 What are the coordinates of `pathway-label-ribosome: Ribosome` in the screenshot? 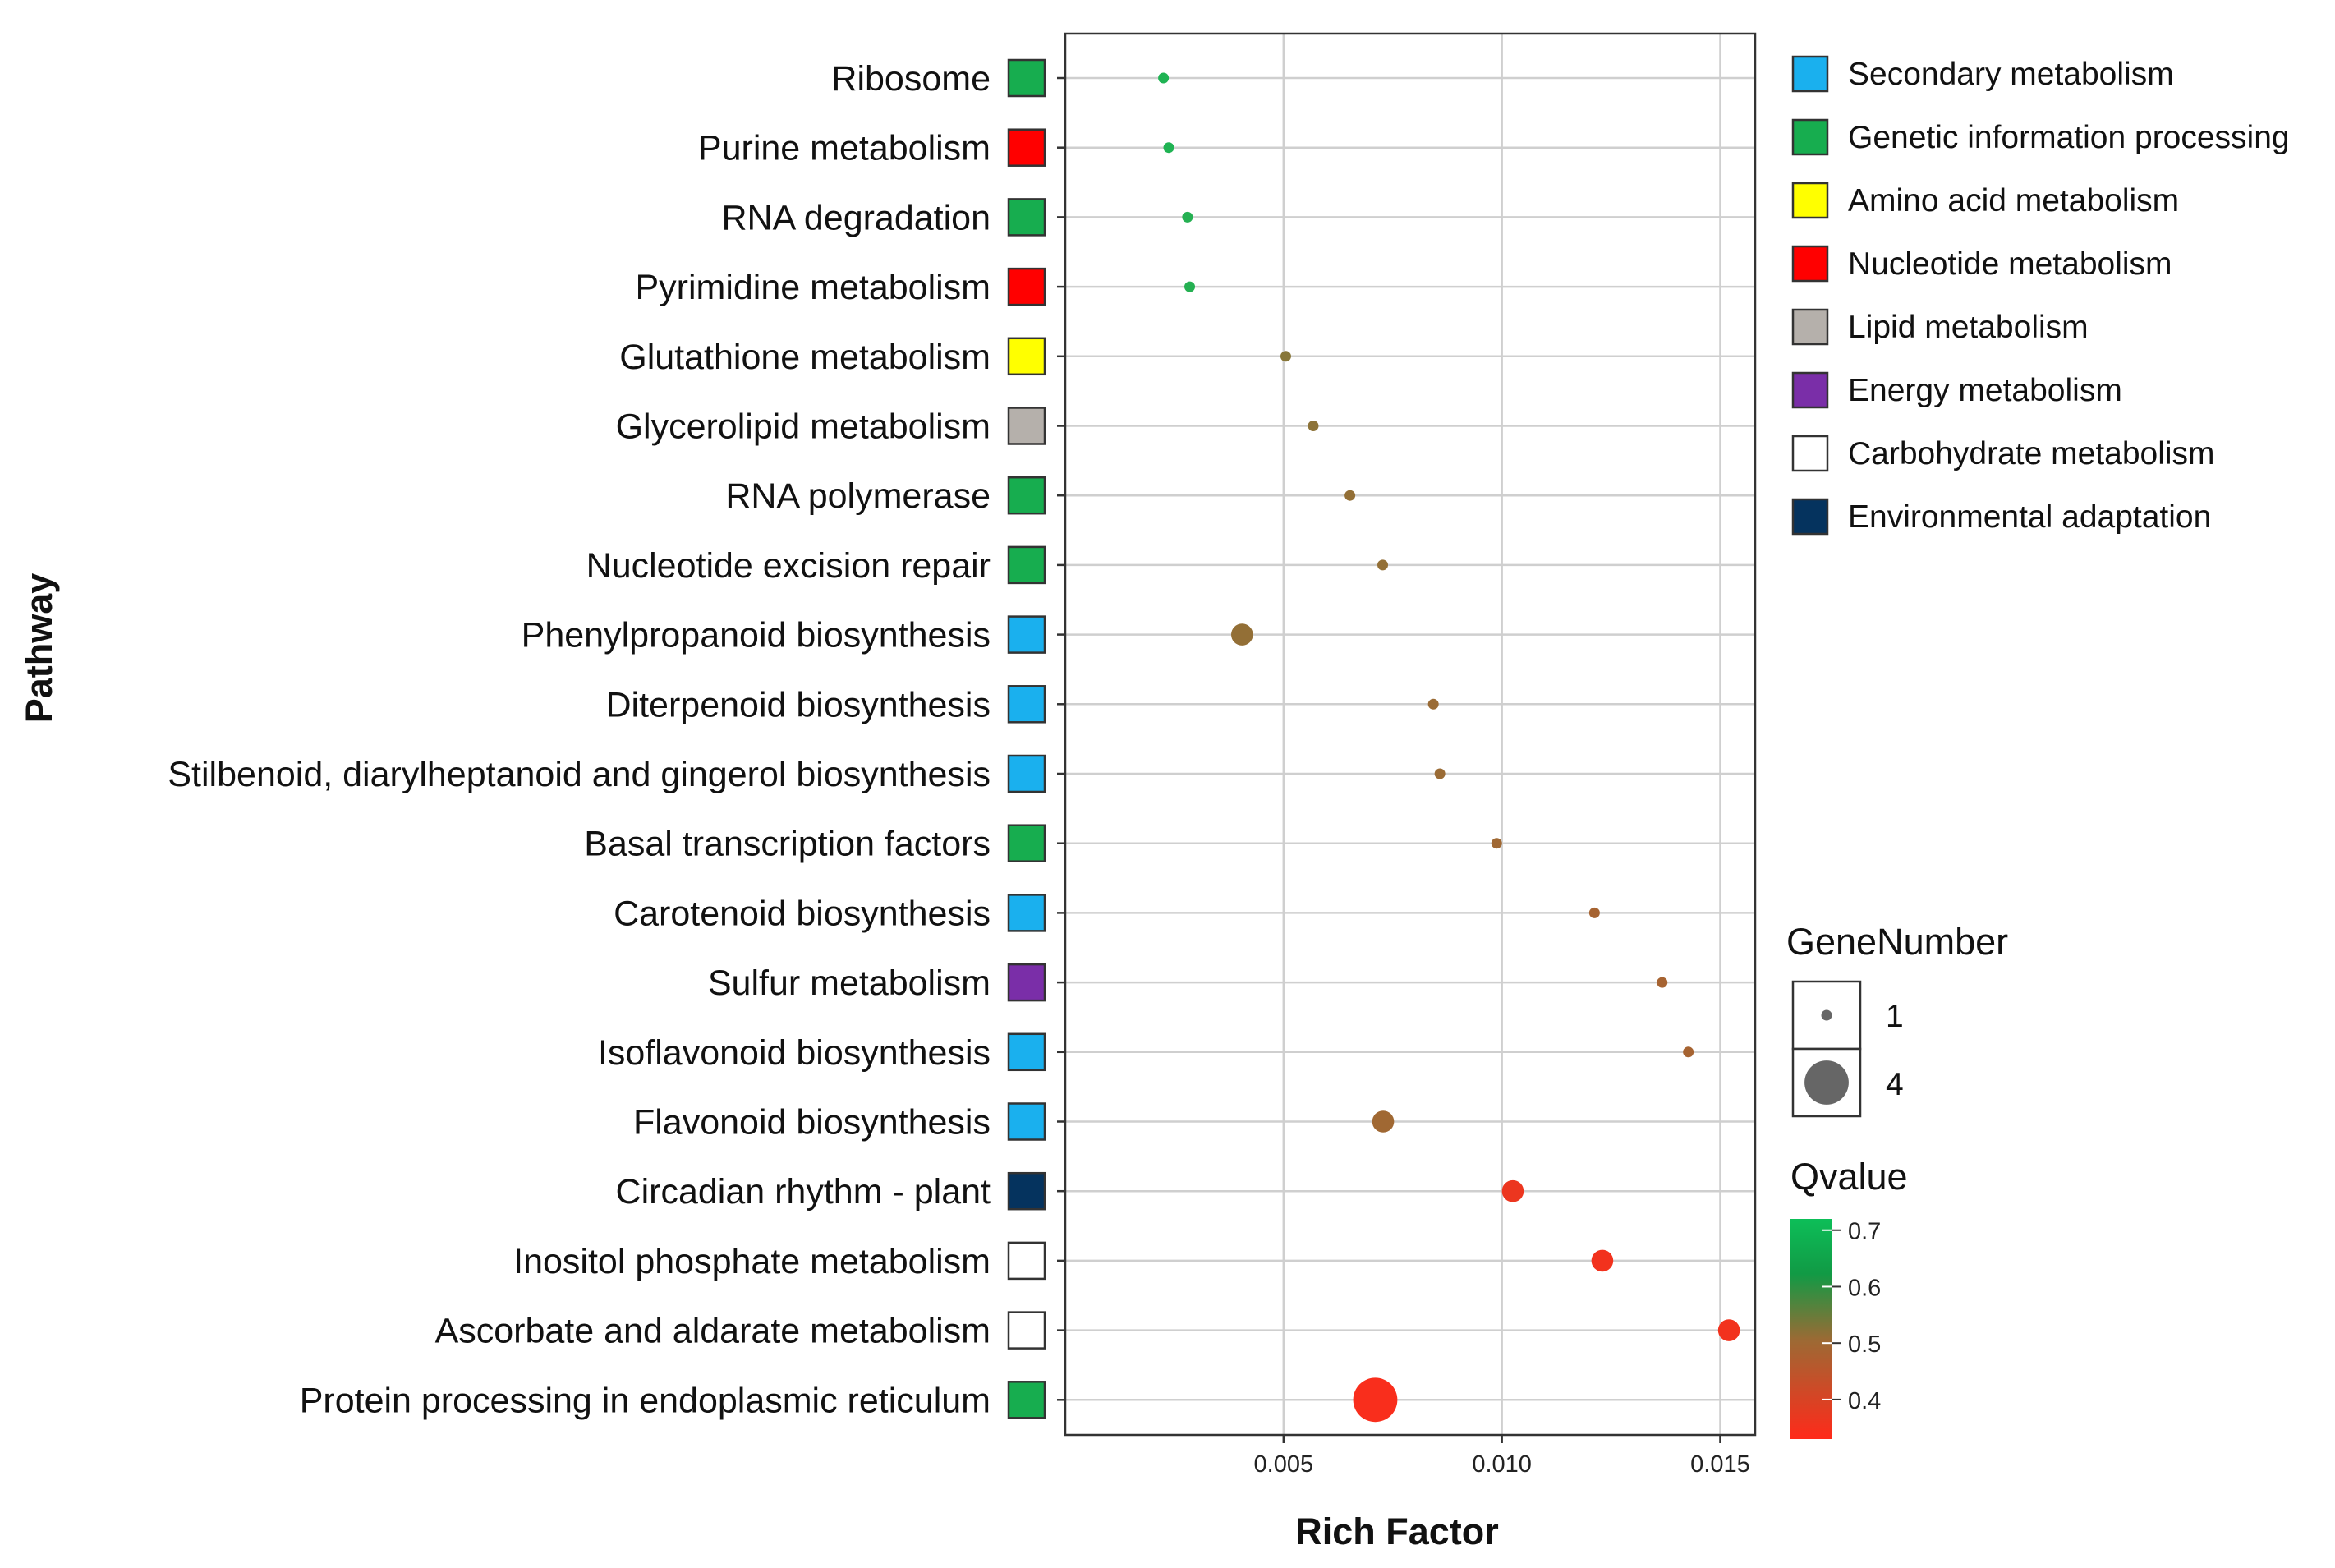 It's located at (911, 79).